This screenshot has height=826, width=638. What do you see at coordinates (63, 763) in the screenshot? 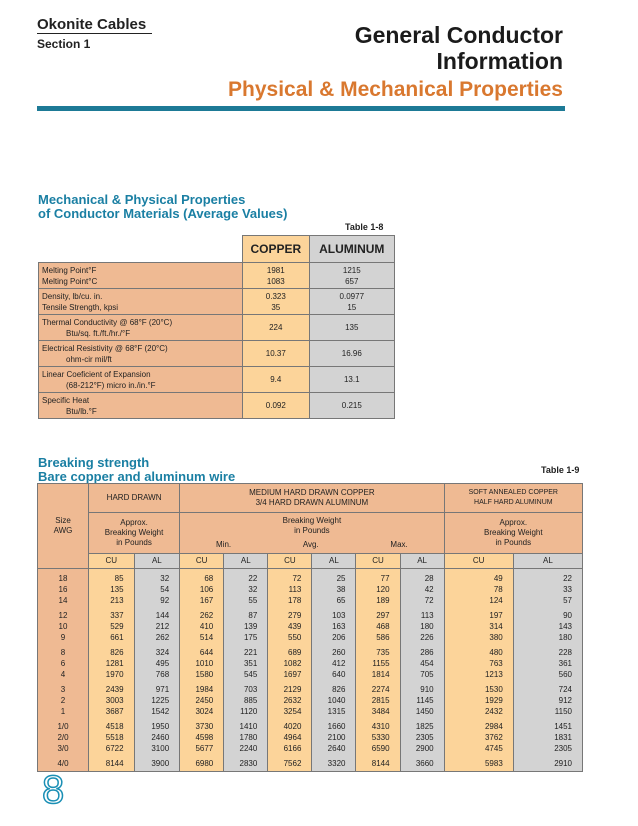
I see `awg-size: 4/0` at bounding box center [63, 763].